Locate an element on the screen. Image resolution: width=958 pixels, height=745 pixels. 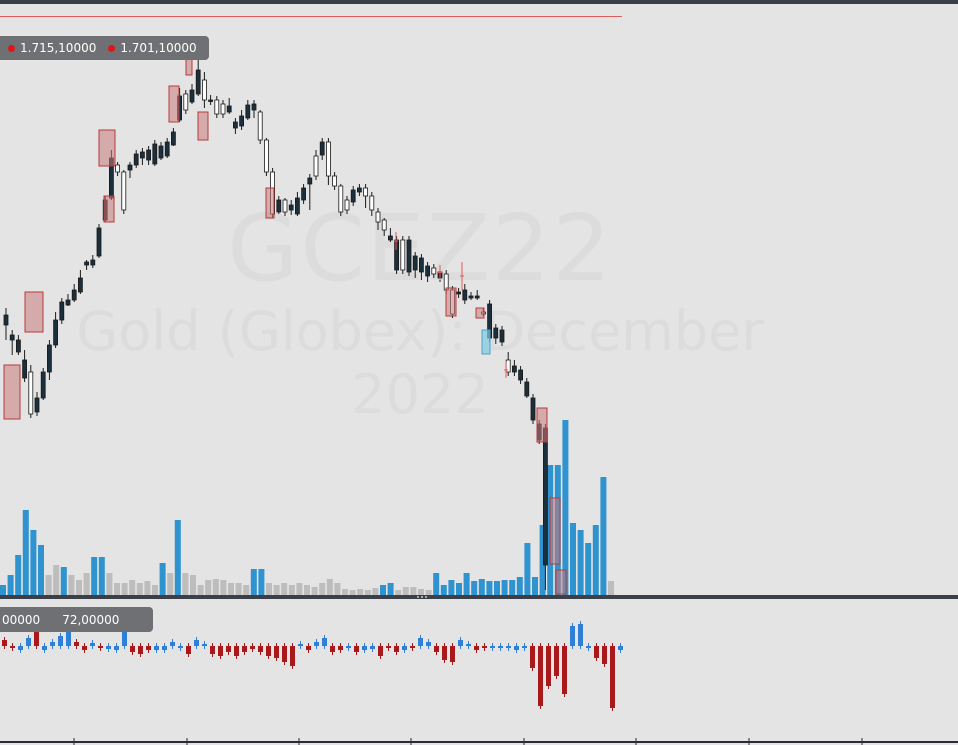
oscillator-legend: 00000 72,00000 is located at coordinates (76, 619).